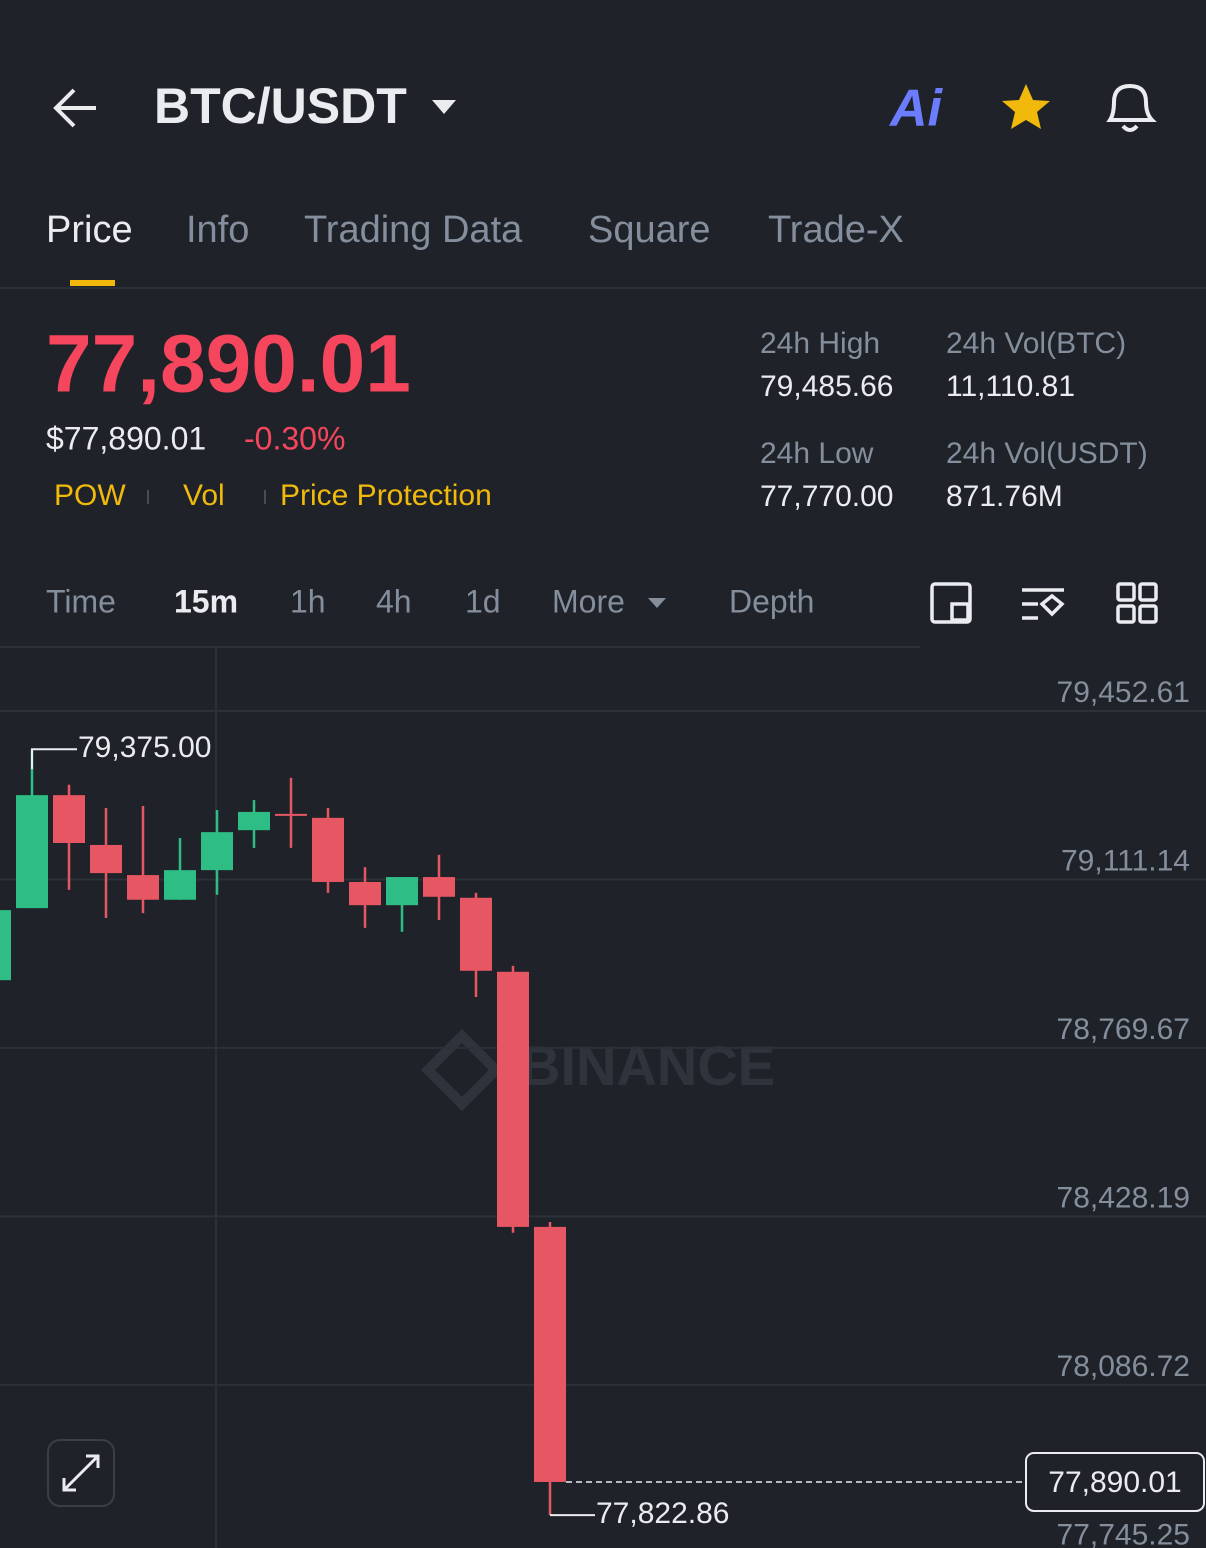  I want to click on stat-label: 24h Low, so click(817, 453).